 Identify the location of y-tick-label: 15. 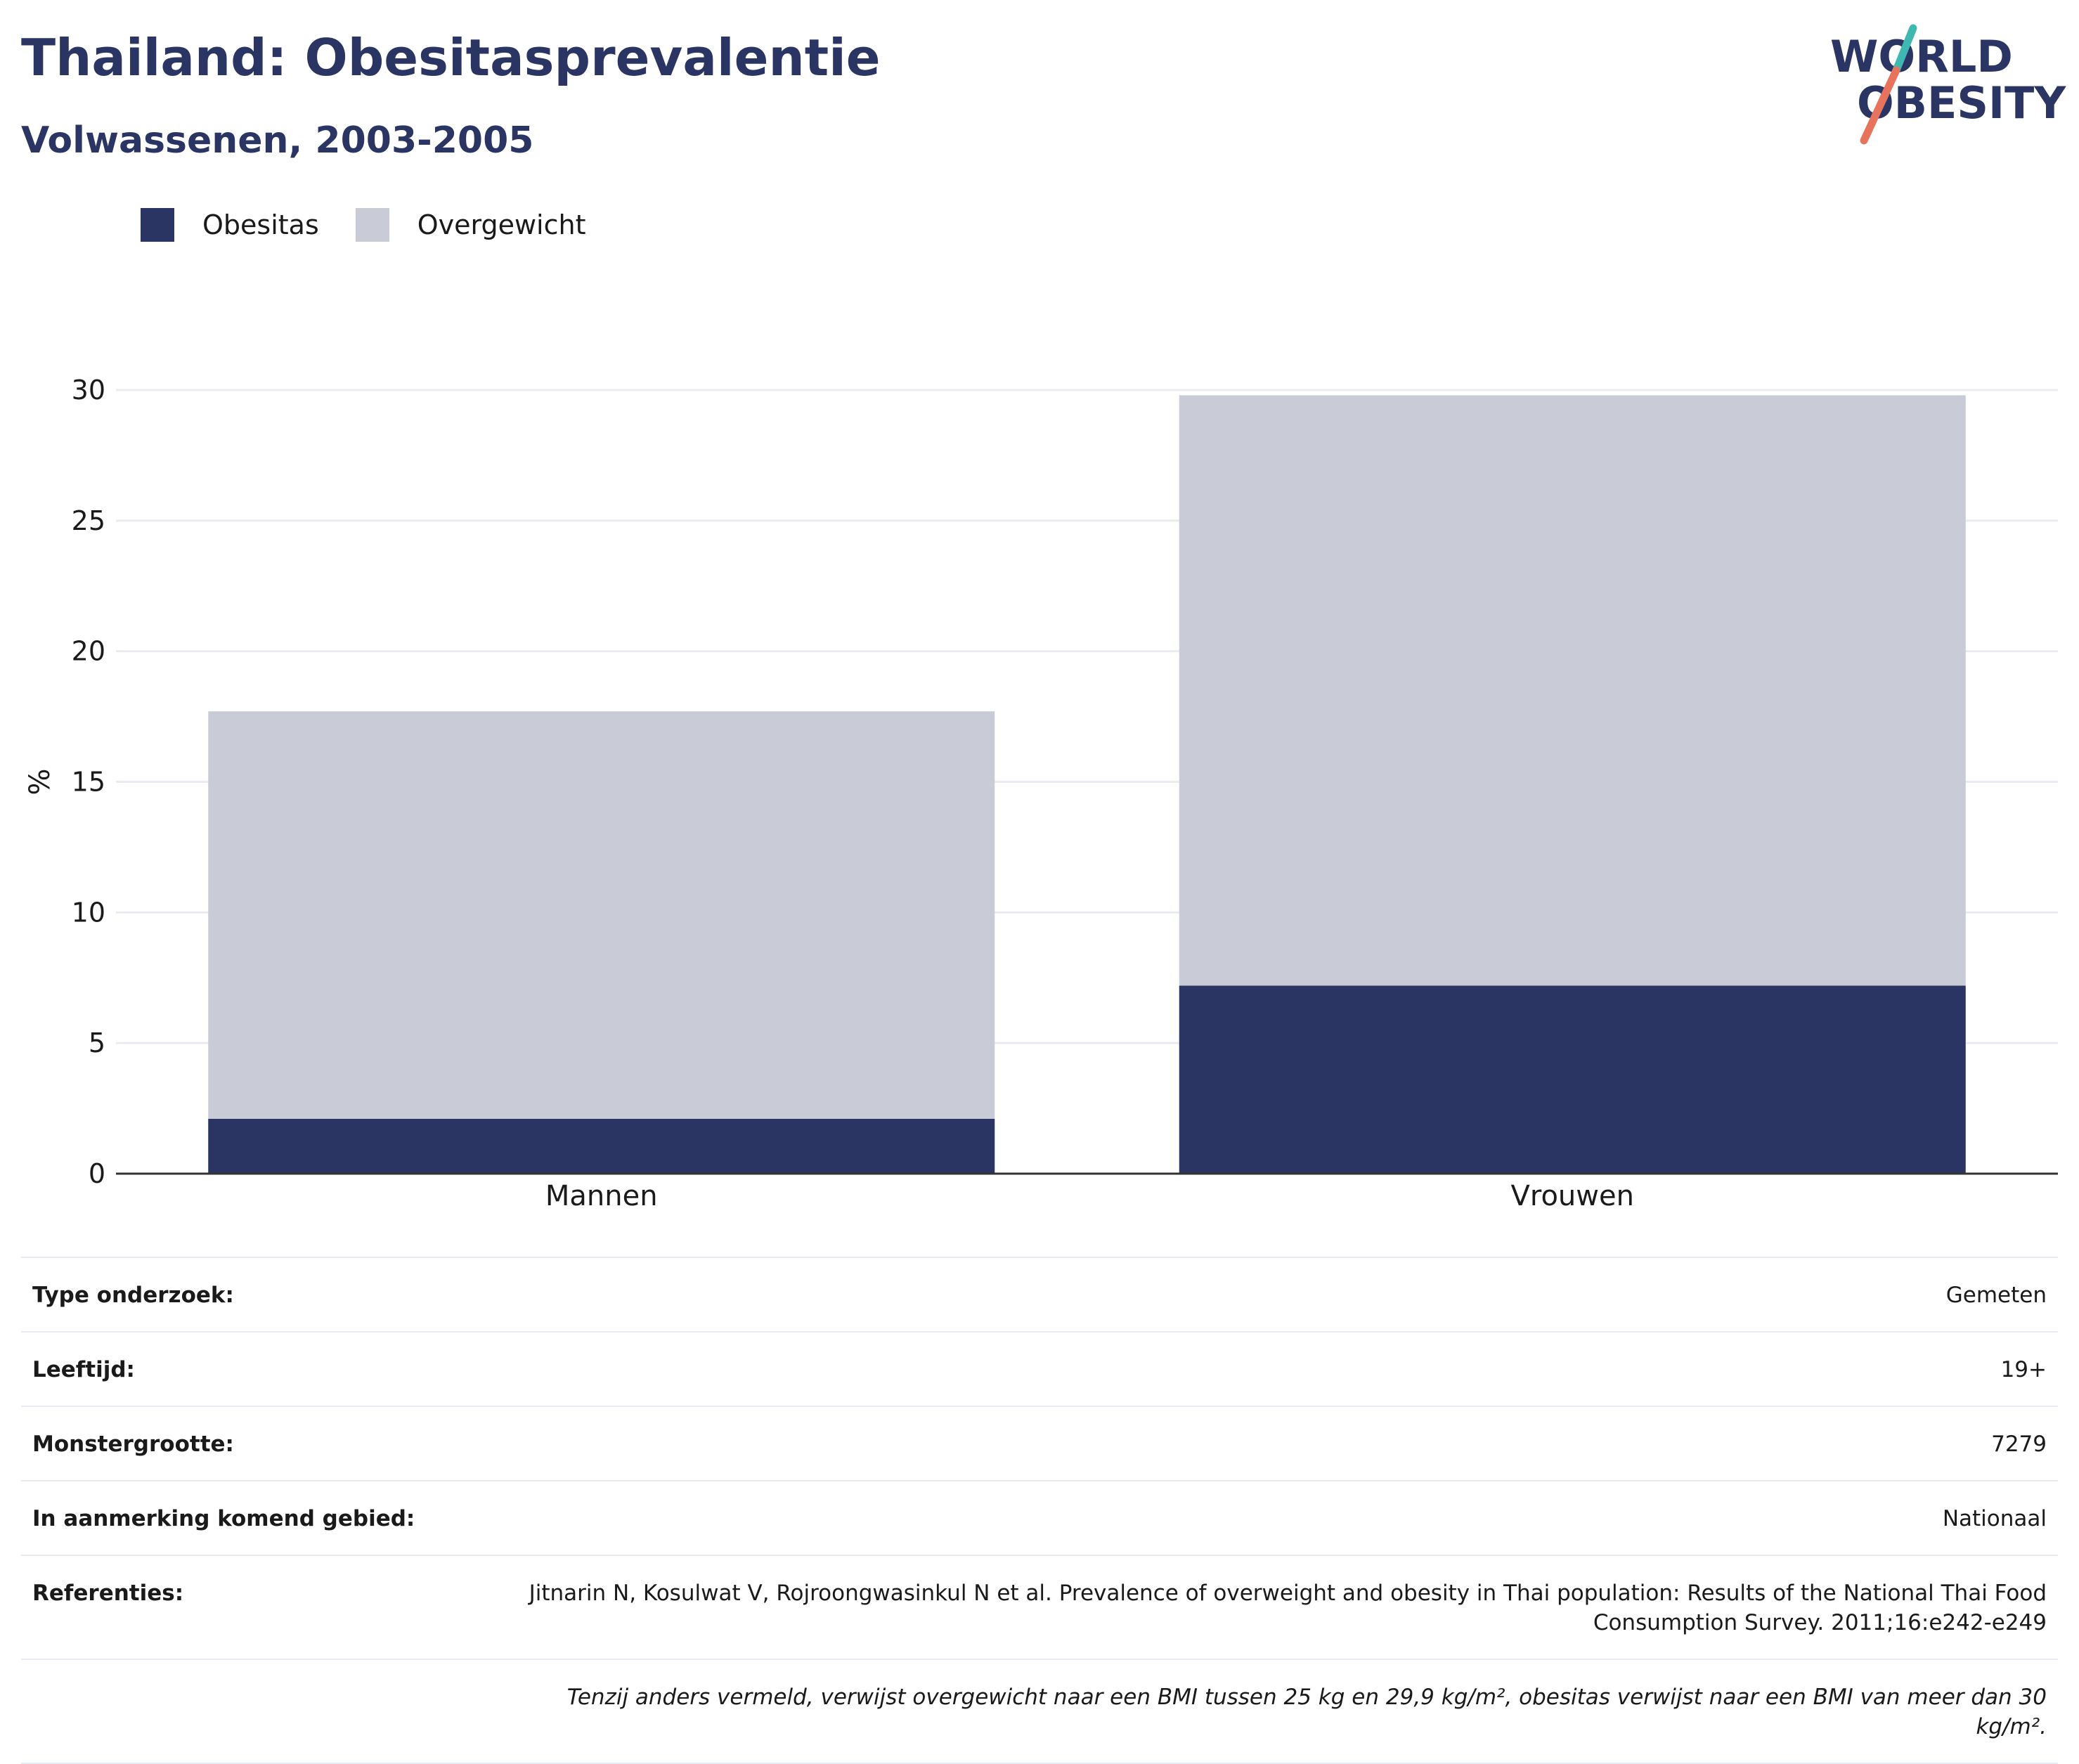
(88, 782).